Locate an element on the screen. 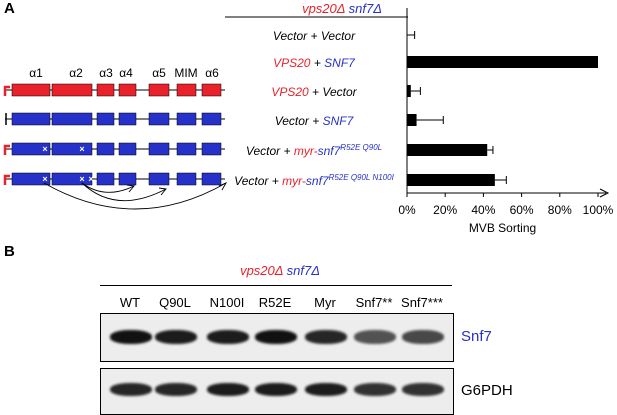 The height and width of the screenshot is (415, 617). panel-a-label: A is located at coordinates (9, 8).